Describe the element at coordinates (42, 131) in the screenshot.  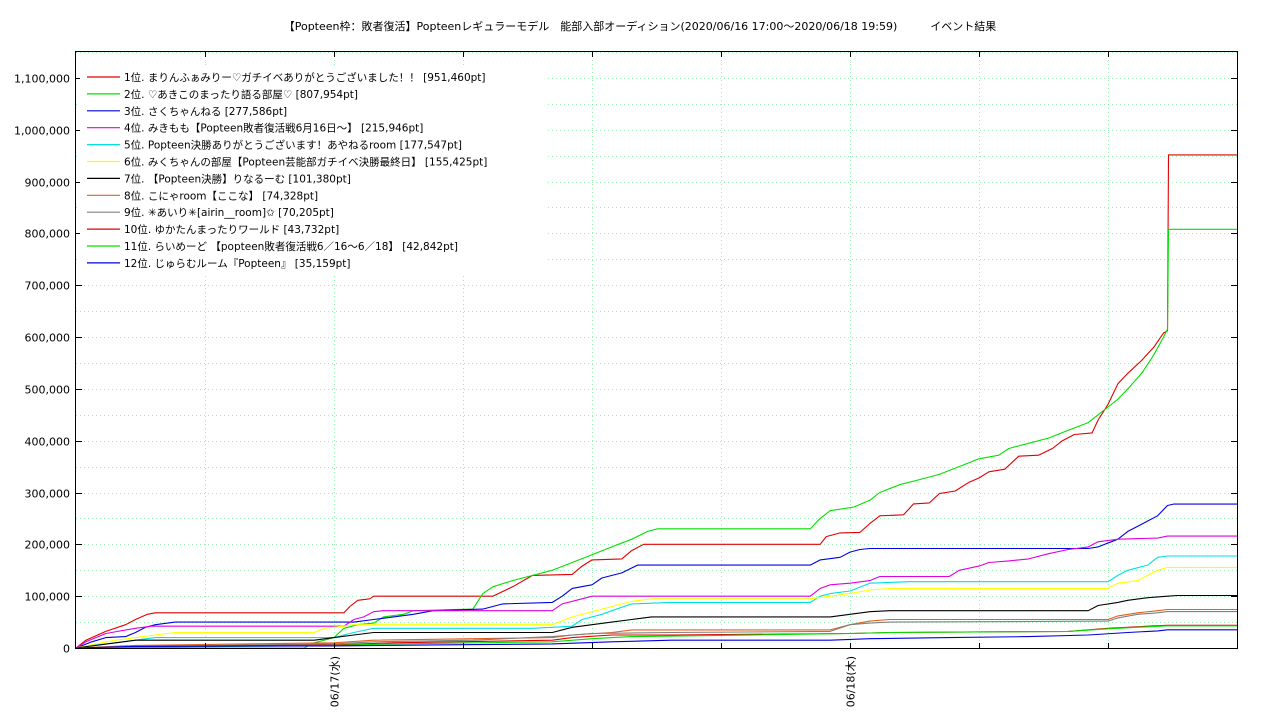
I see `y-tick-label: 1,000,000` at that location.